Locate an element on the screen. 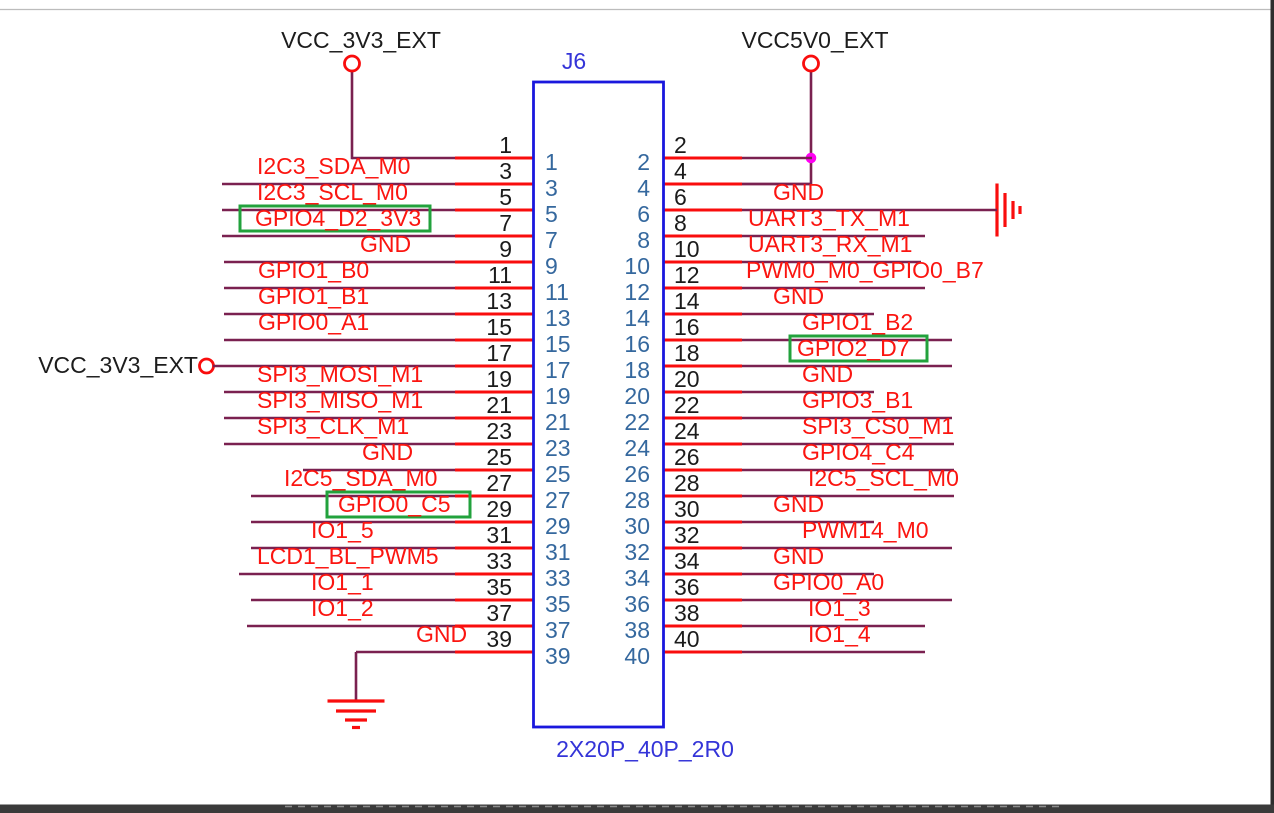 The image size is (1274, 813). pin-number-inside-16: 16 is located at coordinates (637, 344).